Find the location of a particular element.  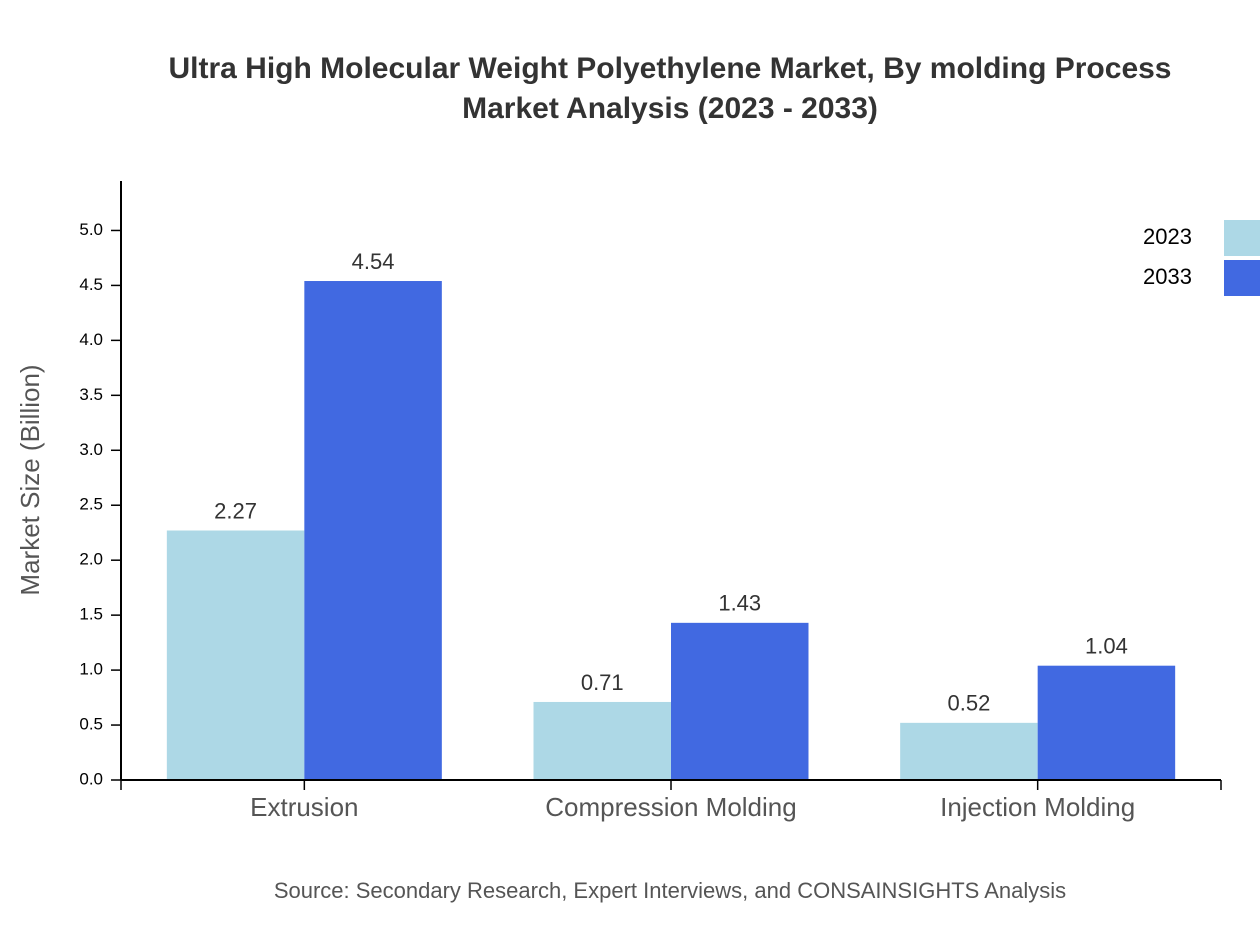

data-label: 1.43 is located at coordinates (739, 603).